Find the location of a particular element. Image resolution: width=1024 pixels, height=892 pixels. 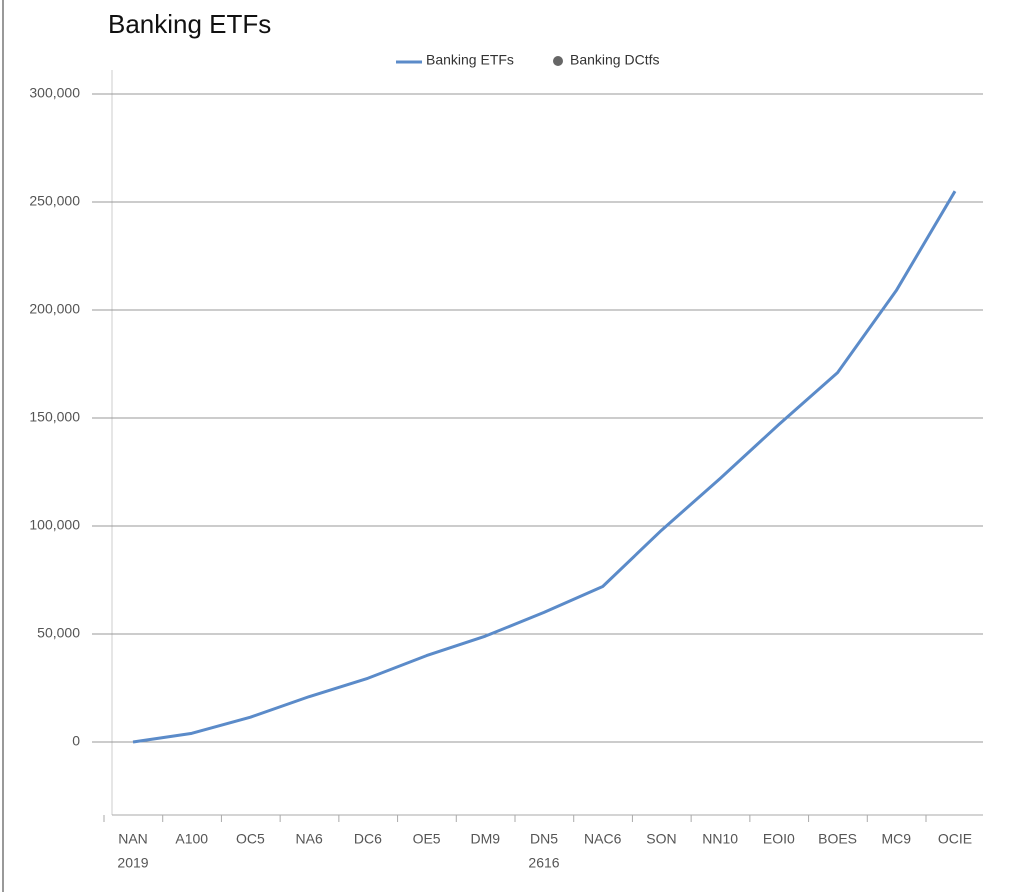

x-tick-label: EOI0 is located at coordinates (779, 839).